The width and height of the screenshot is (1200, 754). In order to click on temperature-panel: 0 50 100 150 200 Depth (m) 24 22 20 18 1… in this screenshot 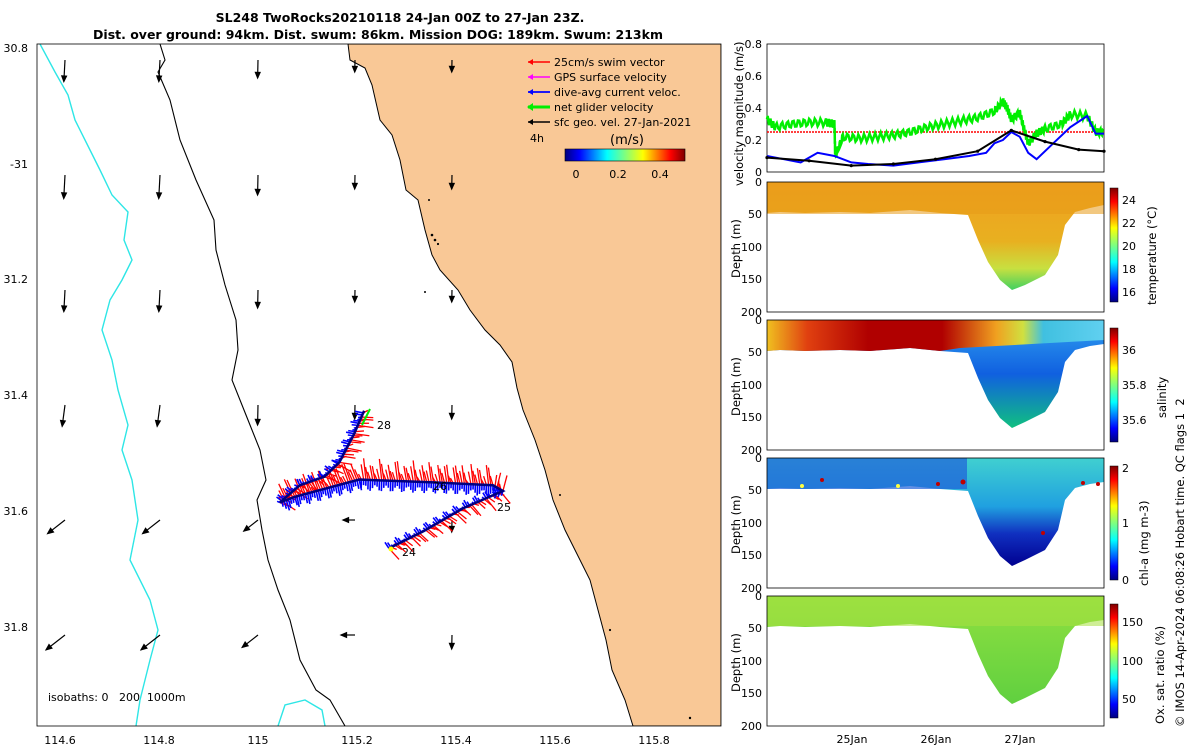, I will do `click(944, 247)`.